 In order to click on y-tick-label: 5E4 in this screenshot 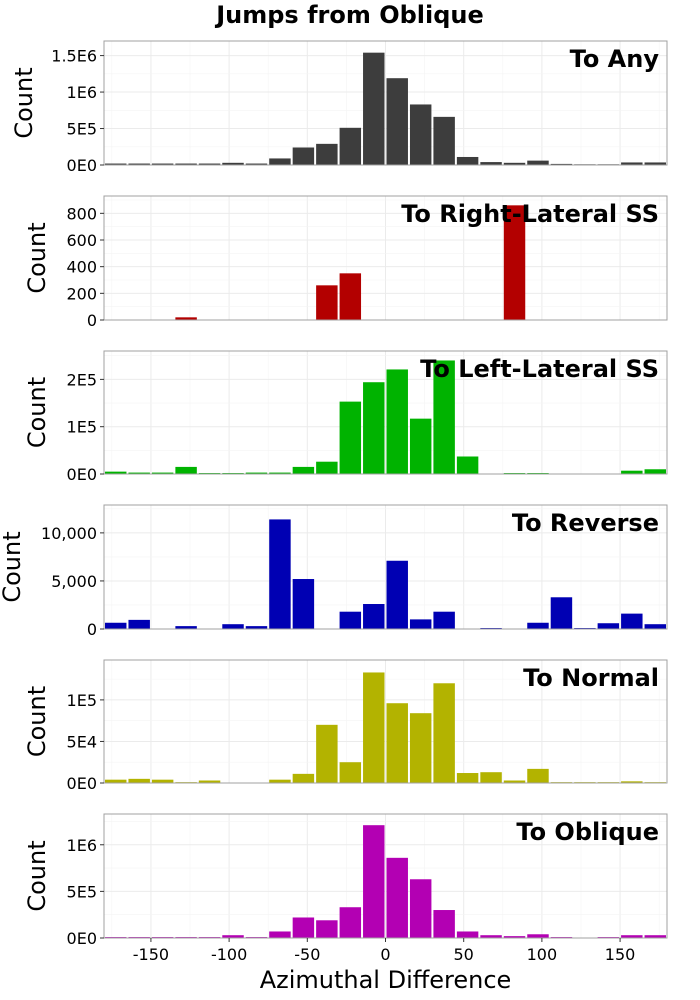, I will do `click(82, 741)`.